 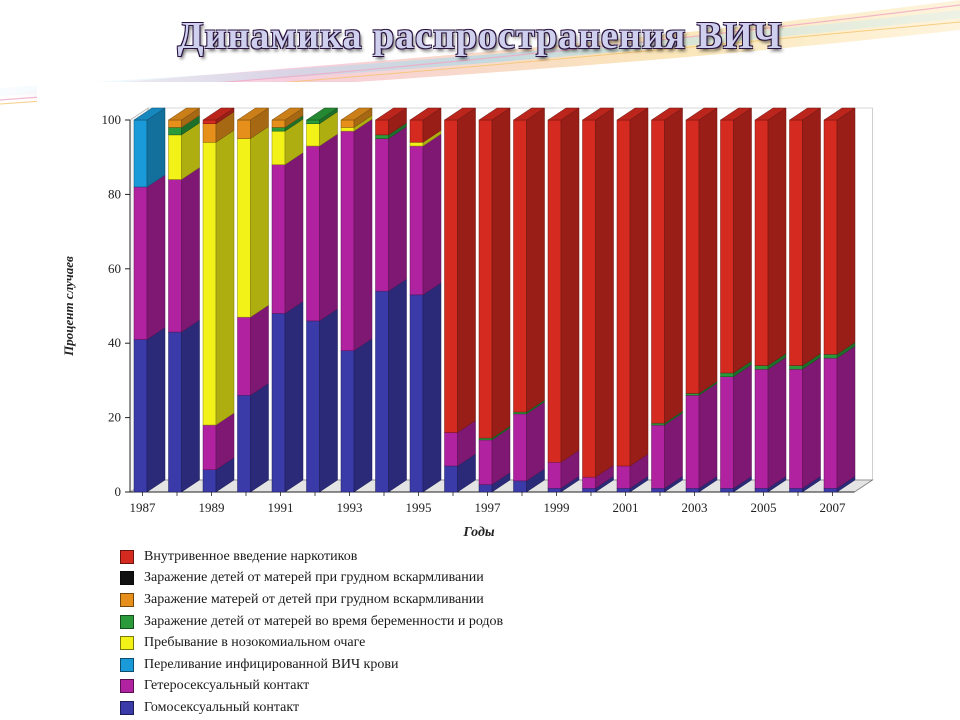 I want to click on bar-segment-transfusion, so click(x=140, y=153).